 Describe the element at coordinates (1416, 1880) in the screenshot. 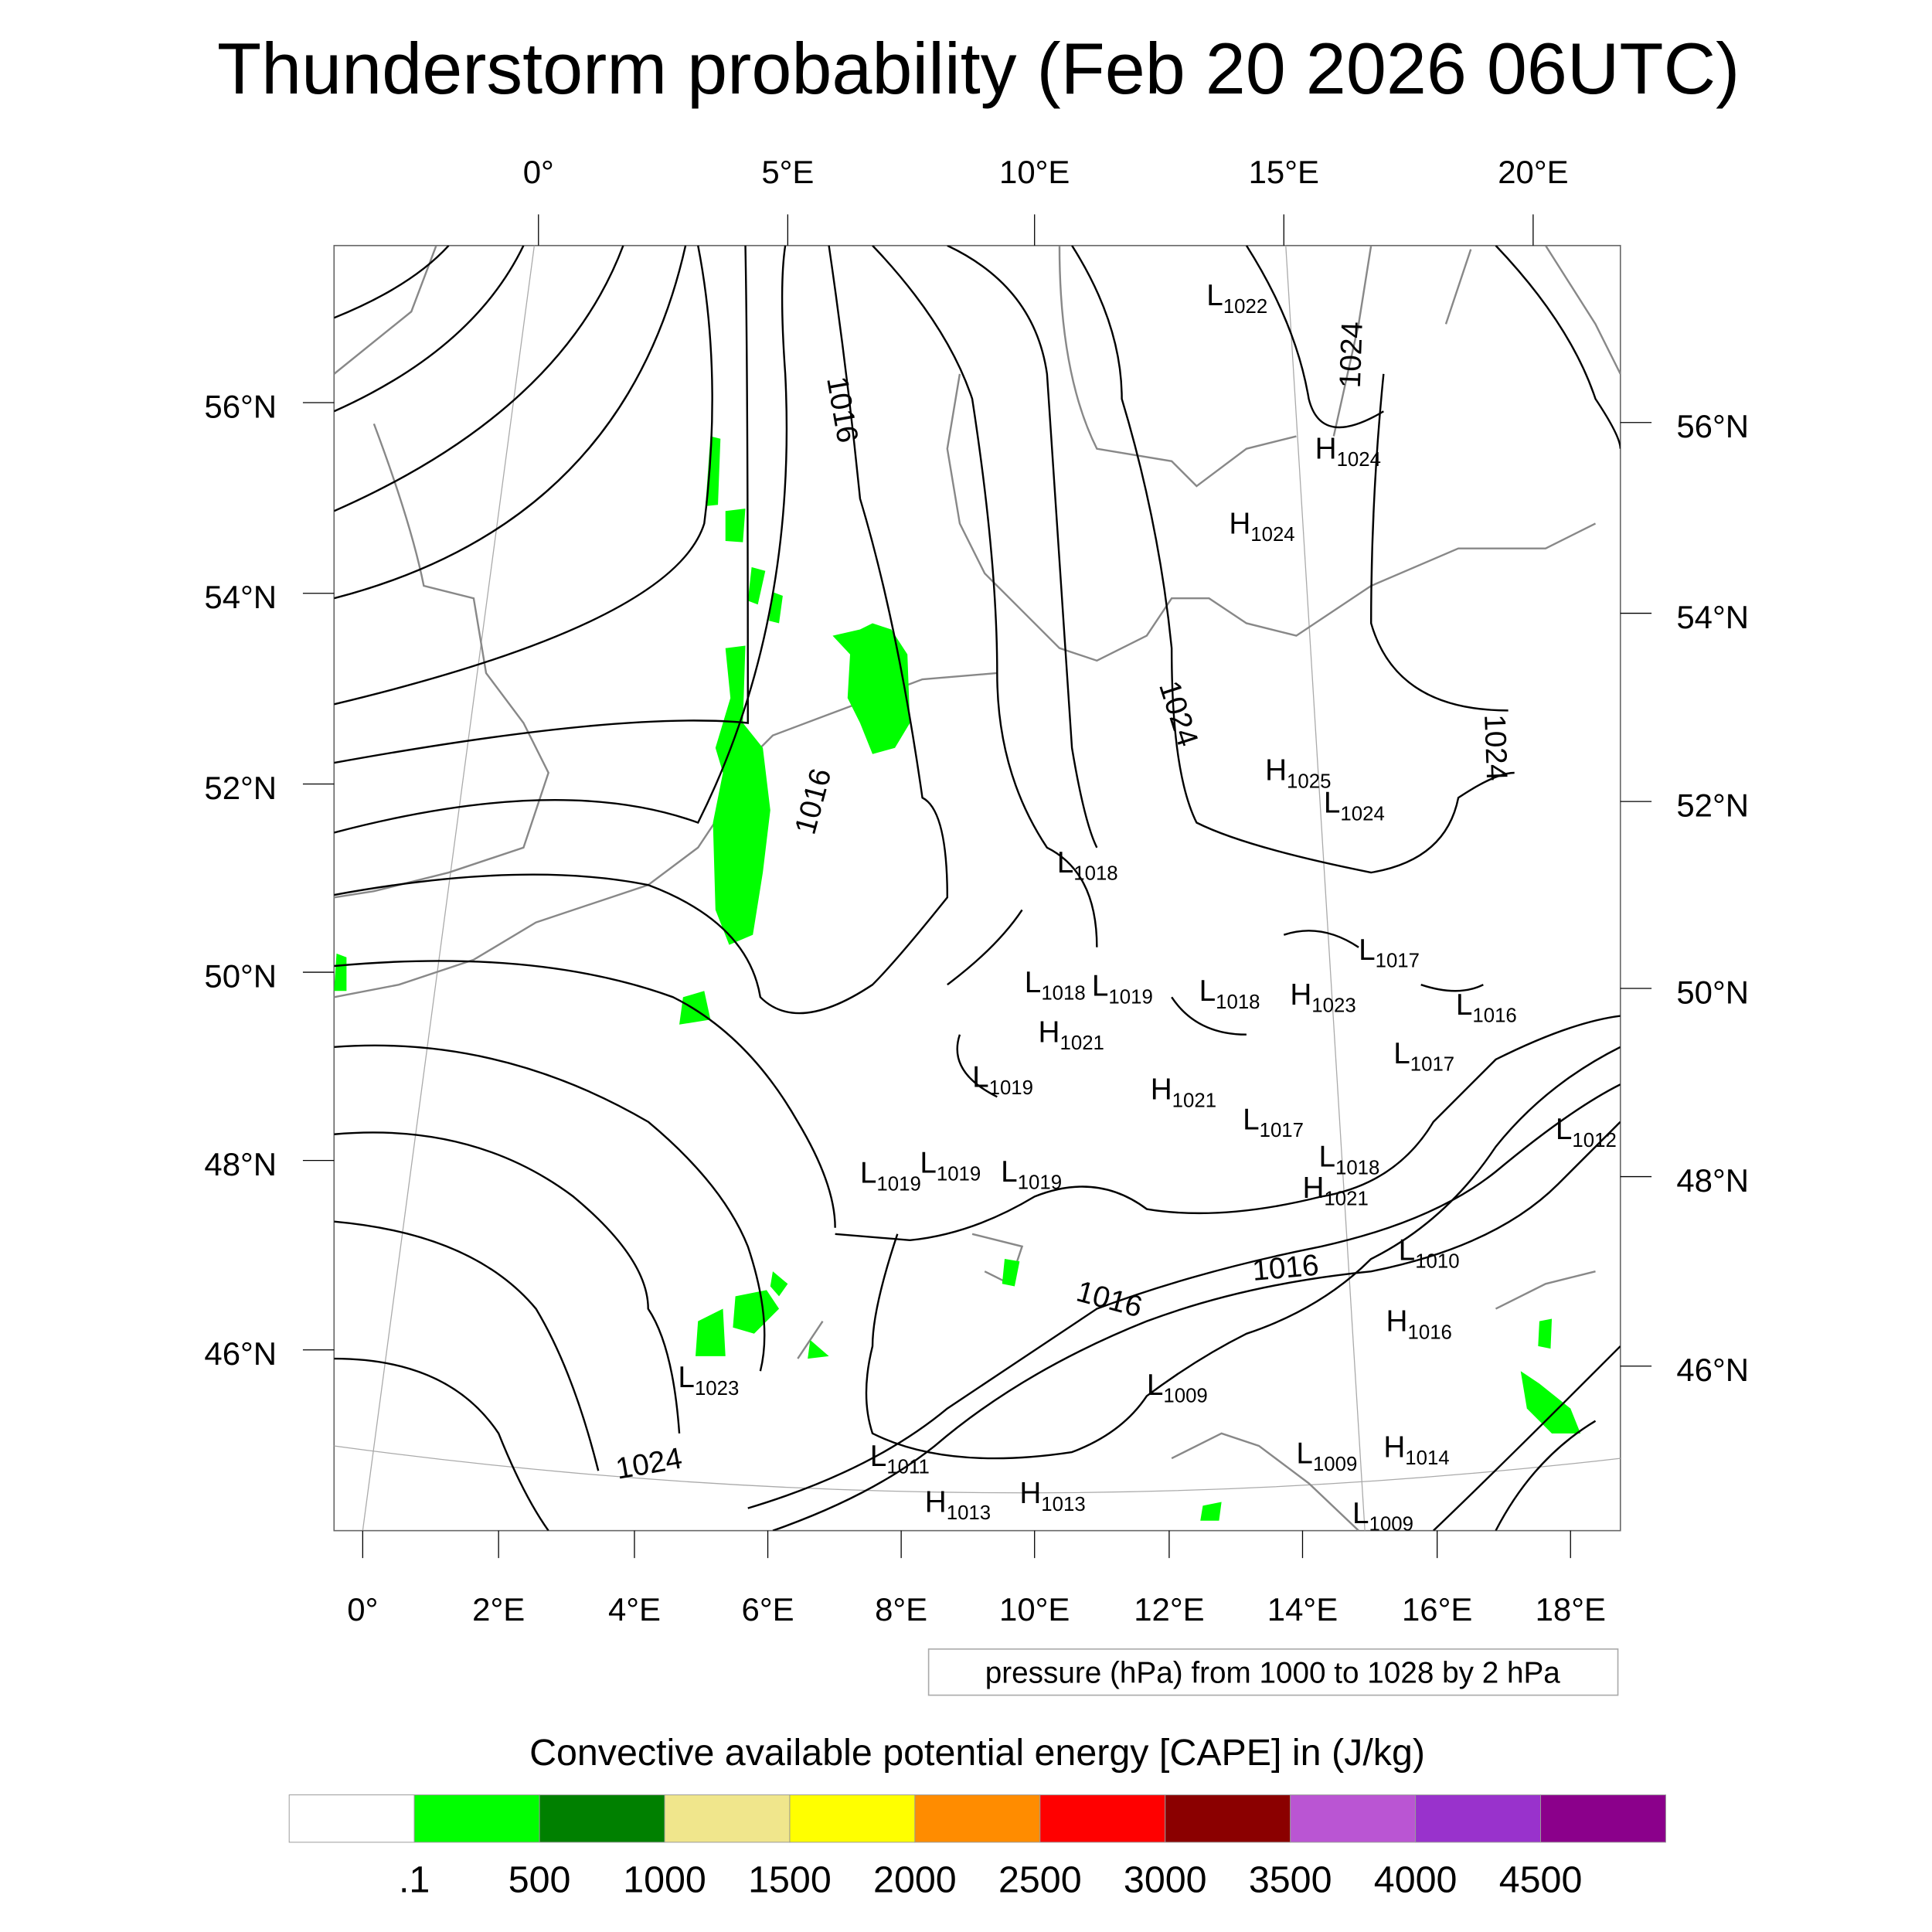

I see `colorbar-label: 4000` at that location.